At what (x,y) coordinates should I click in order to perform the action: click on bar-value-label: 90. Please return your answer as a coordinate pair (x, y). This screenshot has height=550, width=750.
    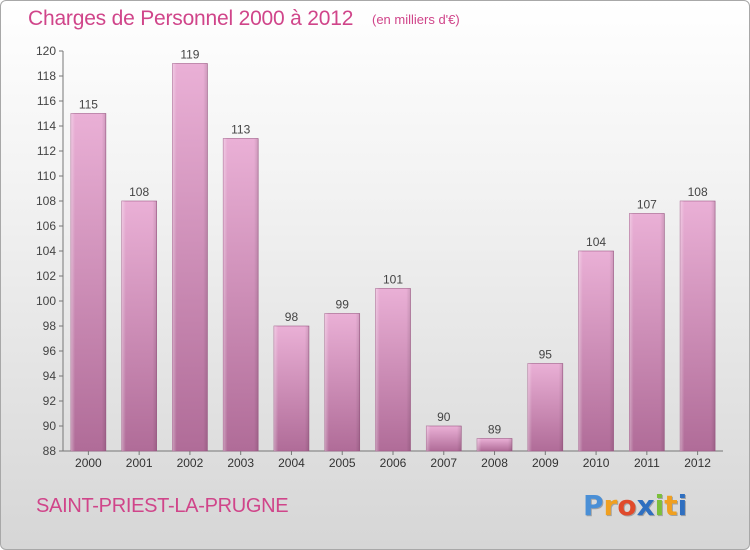
    Looking at the image, I should click on (444, 417).